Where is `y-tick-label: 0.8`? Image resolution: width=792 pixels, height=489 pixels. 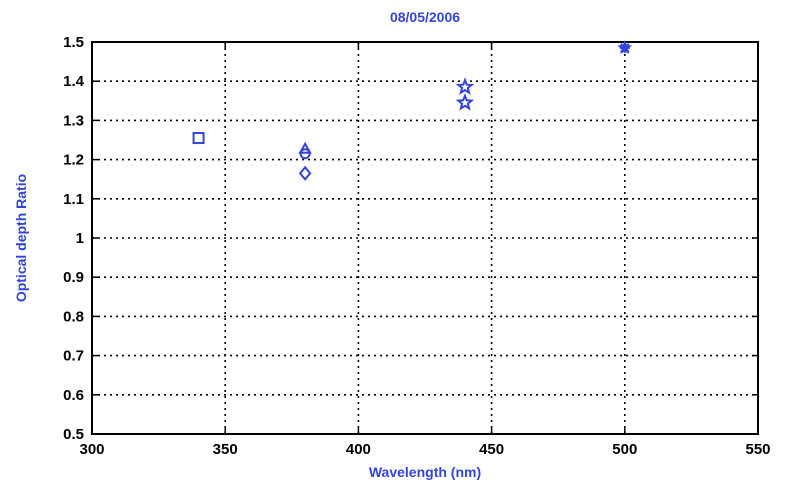
y-tick-label: 0.8 is located at coordinates (73, 316).